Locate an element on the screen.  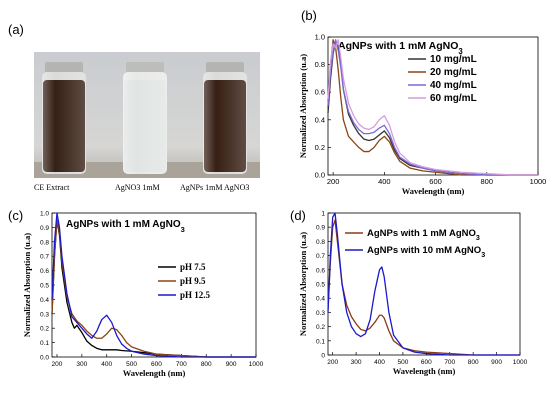
chart-c-xtick-label: 500 is located at coordinates (131, 364).